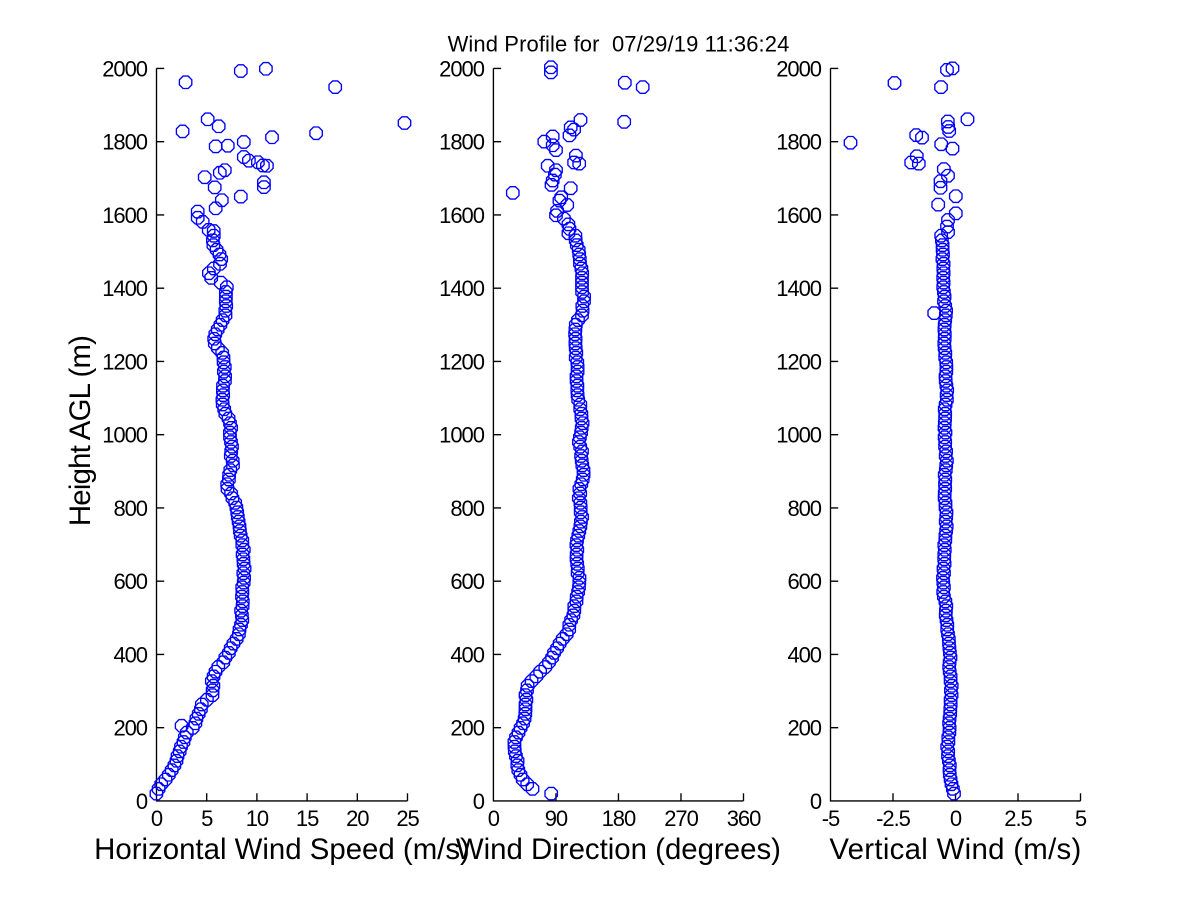 The image size is (1200, 905). Describe the element at coordinates (618, 849) in the screenshot. I see `svg-text: Wind Direction (degrees)` at that location.